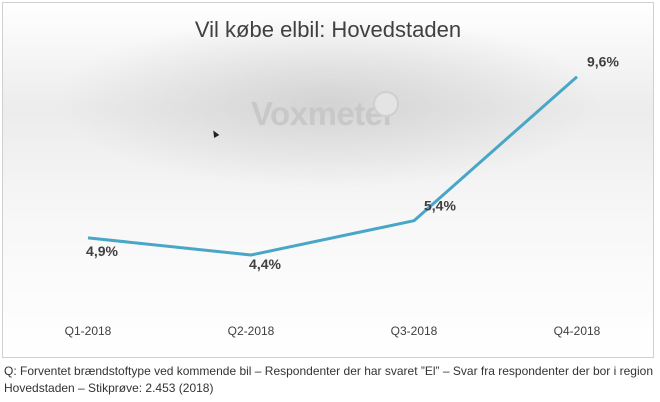 Image resolution: width=660 pixels, height=402 pixels. Describe the element at coordinates (323, 113) in the screenshot. I see `voxmeter-watermark: Voxmeter` at that location.